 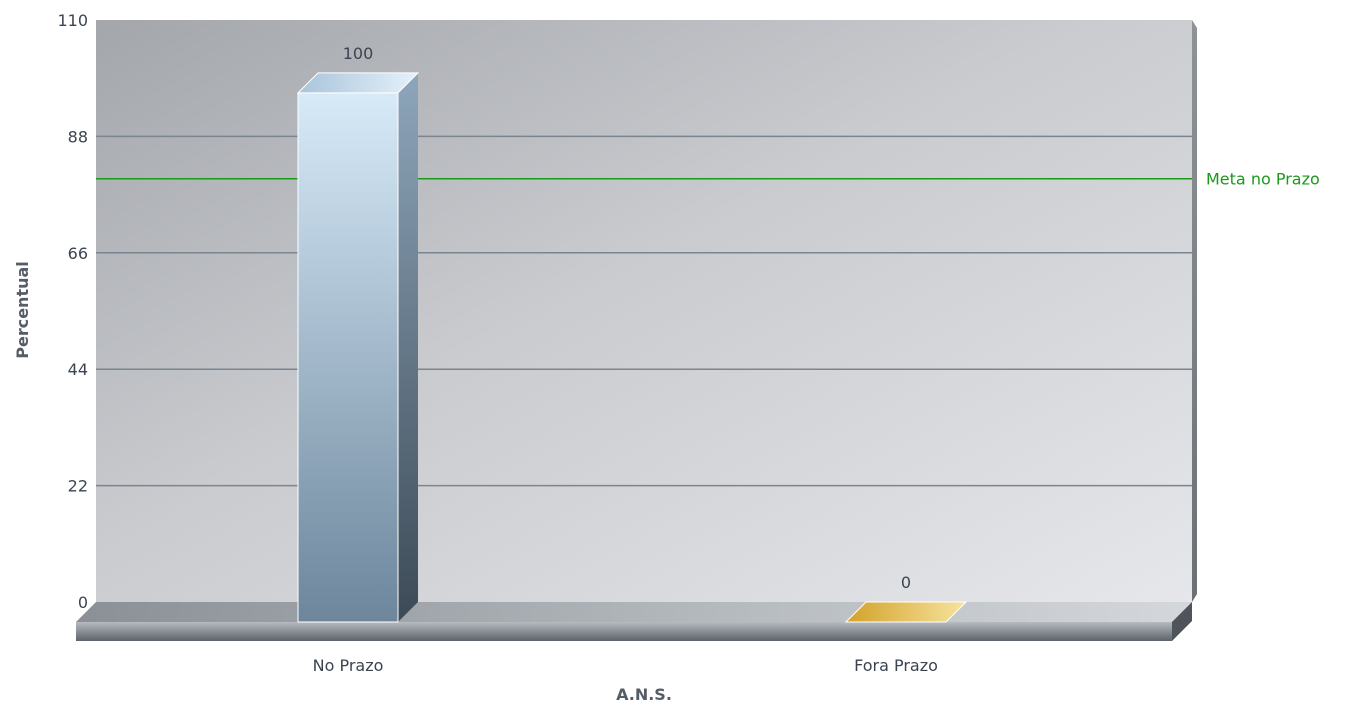 I want to click on reference-line-label: Meta no Prazo, so click(x=1263, y=179).